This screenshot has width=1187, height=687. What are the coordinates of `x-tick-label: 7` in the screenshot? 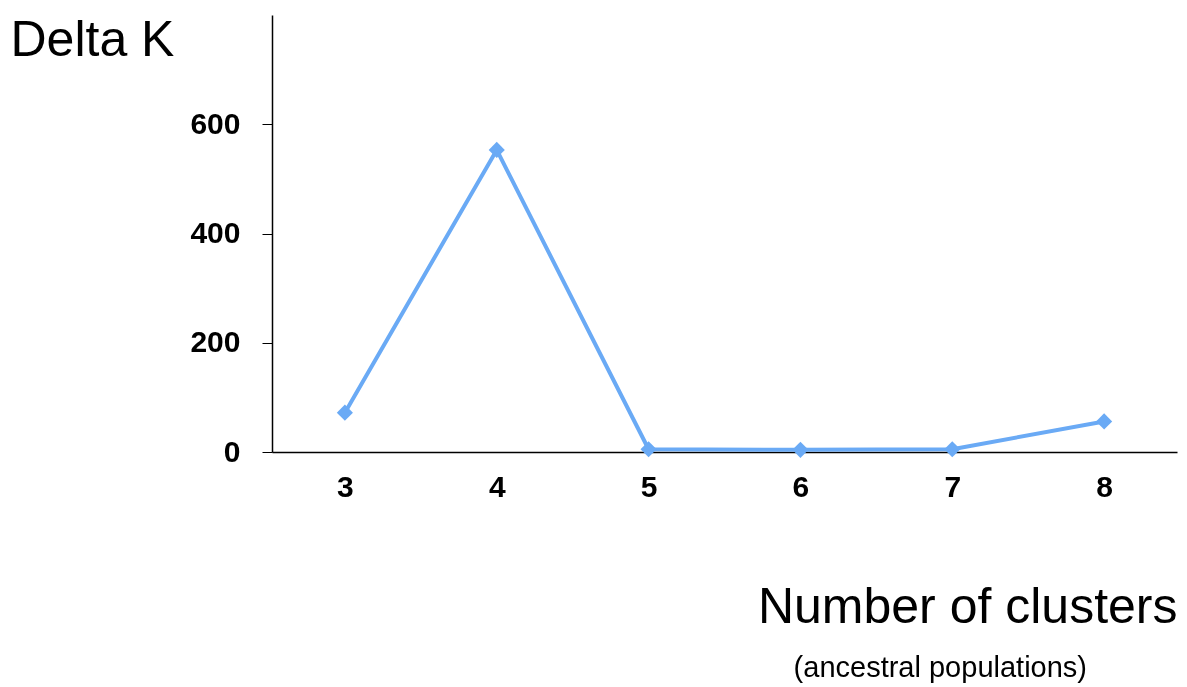 It's located at (953, 486).